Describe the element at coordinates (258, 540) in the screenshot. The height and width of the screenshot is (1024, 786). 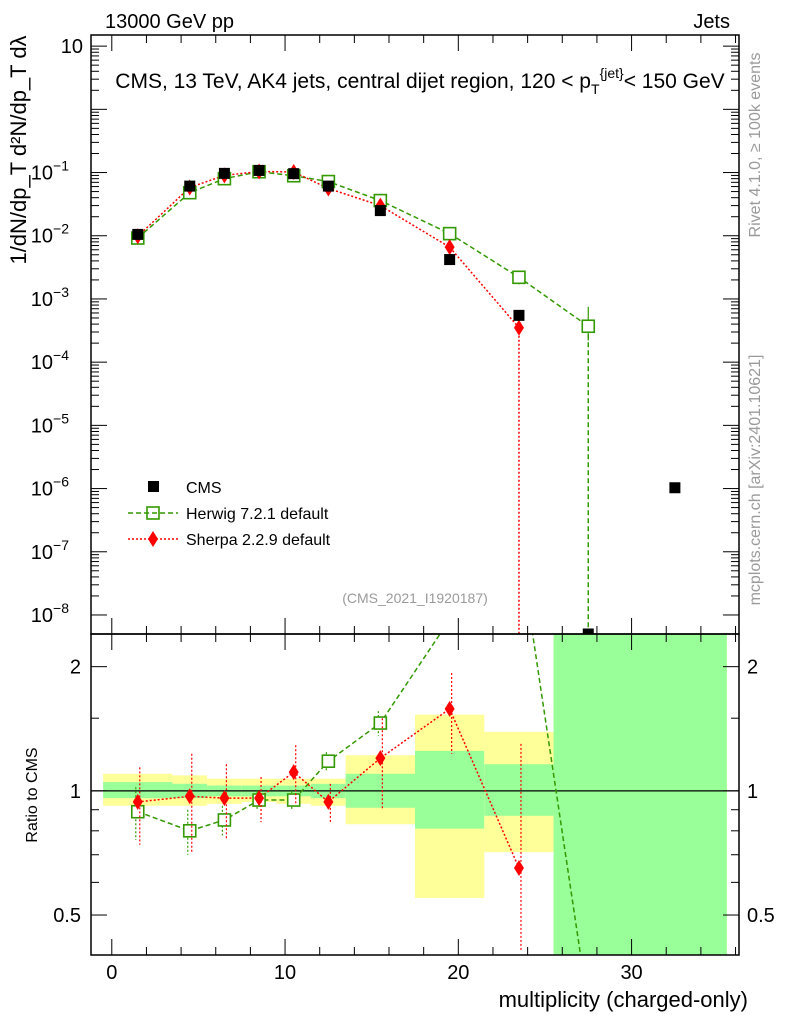
I see `legend-sherpa-label: Sherpa 2.2.9 default` at that location.